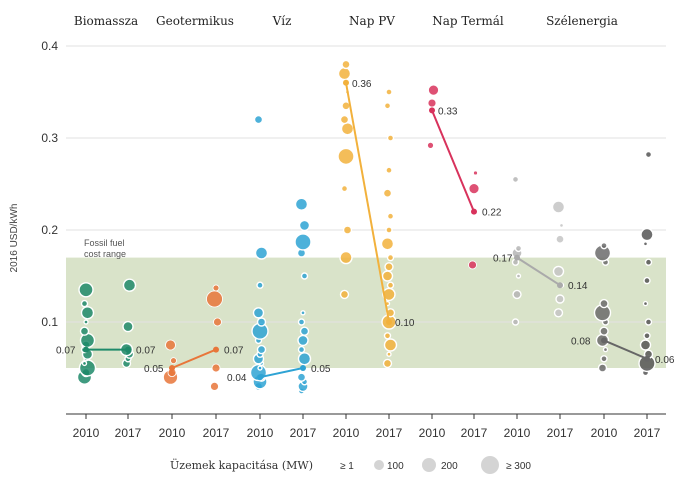 The width and height of the screenshot is (684, 487). I want to click on average-label-2010: 0.17, so click(503, 259).